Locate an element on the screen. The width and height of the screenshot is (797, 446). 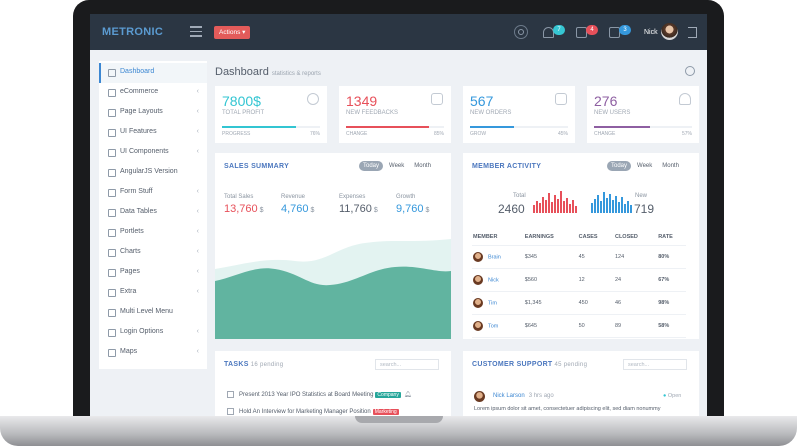
rate-cell: 98% is located at coordinates (671, 303).